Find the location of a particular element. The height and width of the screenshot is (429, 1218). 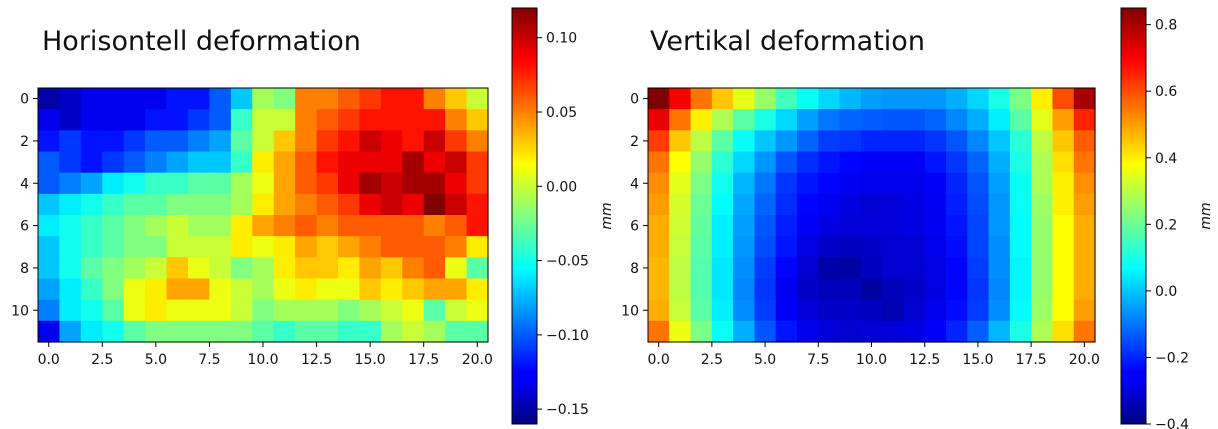

x-ticks-vertical: 0.0 2.5 5.0 7.5 10.0 12.5 15.0 17.5 20.0 is located at coordinates (874, 355).